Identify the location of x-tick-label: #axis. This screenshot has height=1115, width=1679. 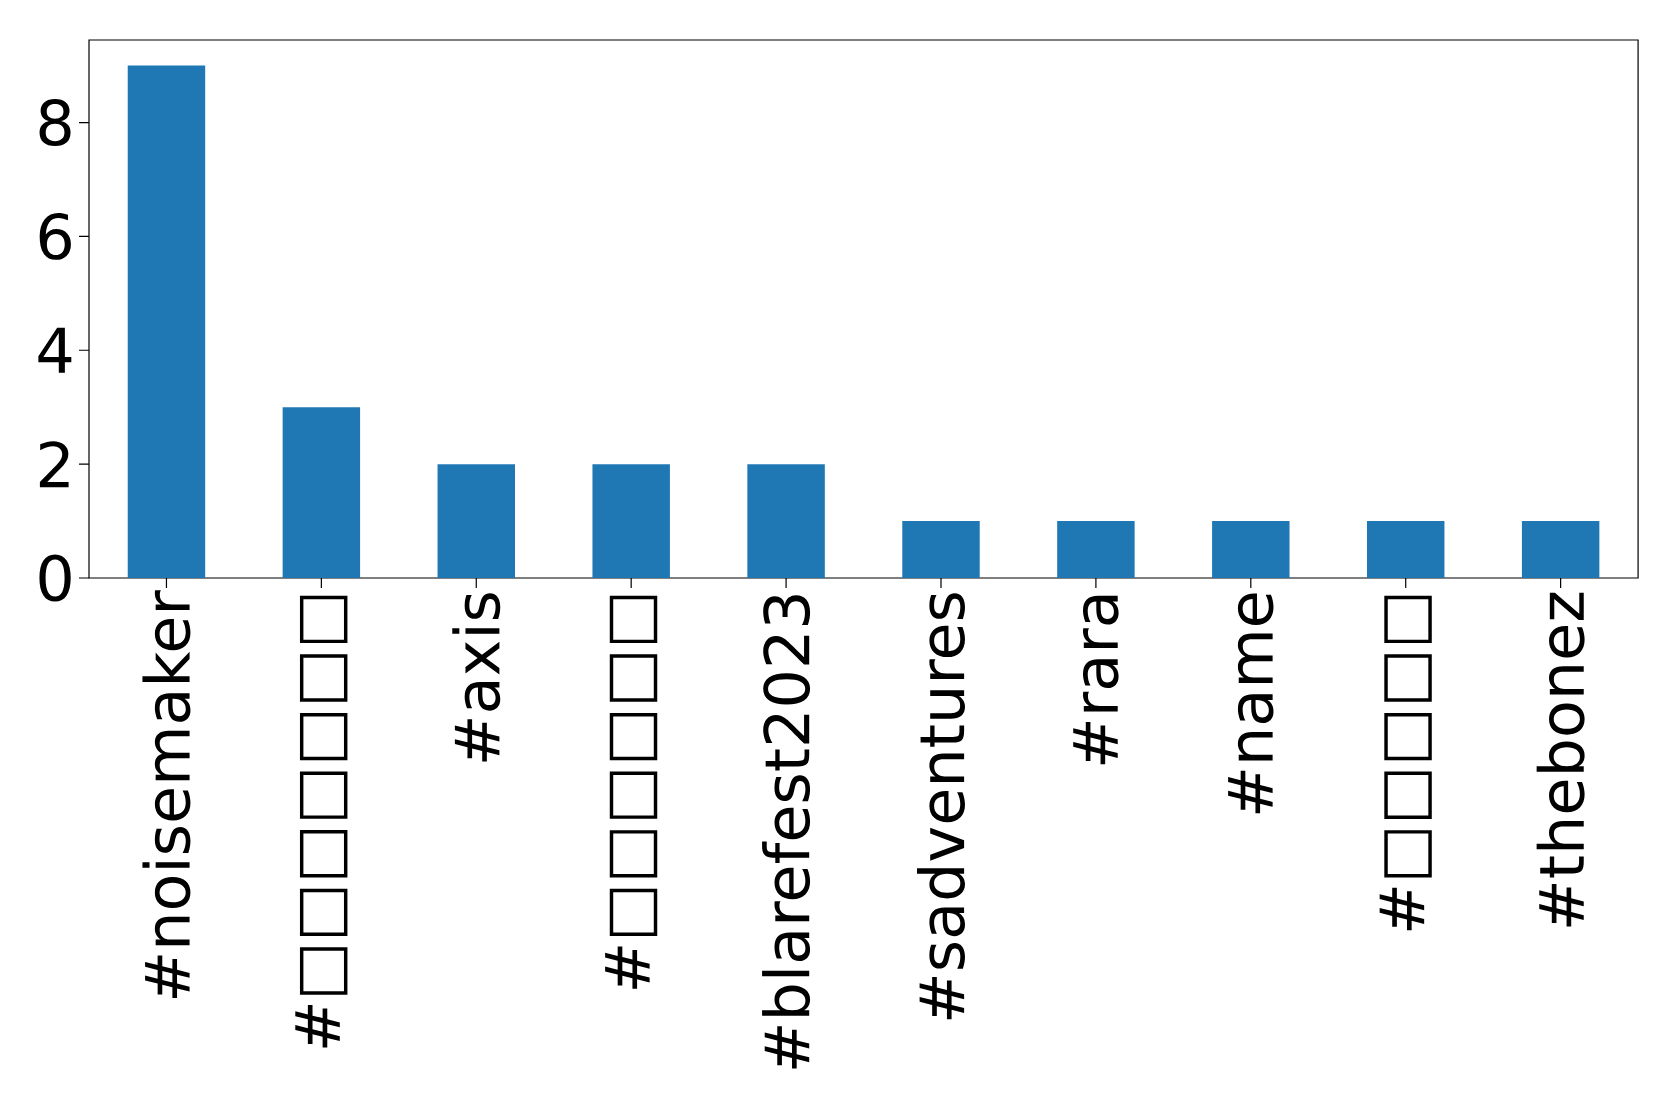
(476, 677).